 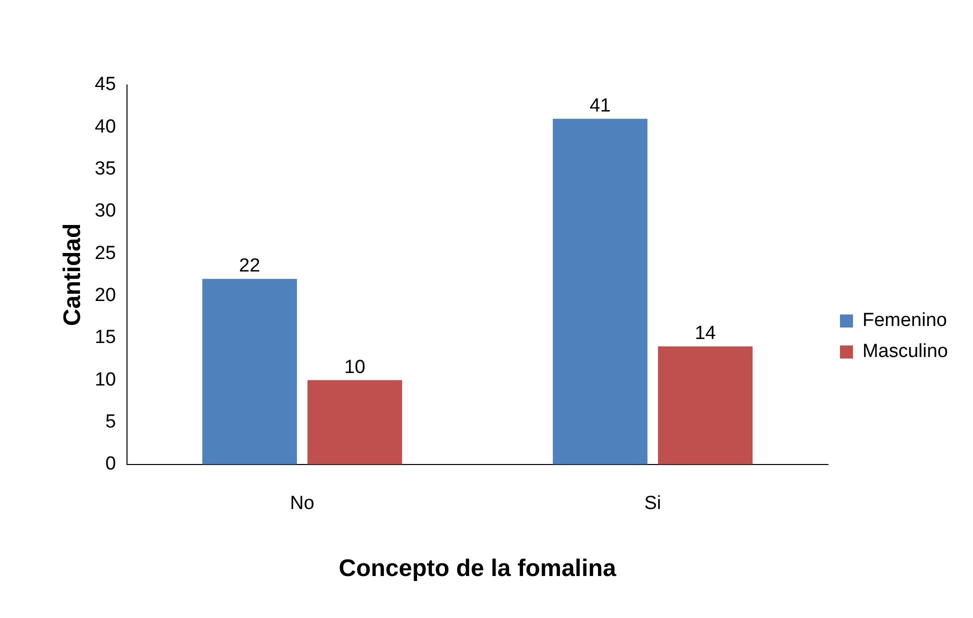 What do you see at coordinates (355, 367) in the screenshot?
I see `data-label: 10` at bounding box center [355, 367].